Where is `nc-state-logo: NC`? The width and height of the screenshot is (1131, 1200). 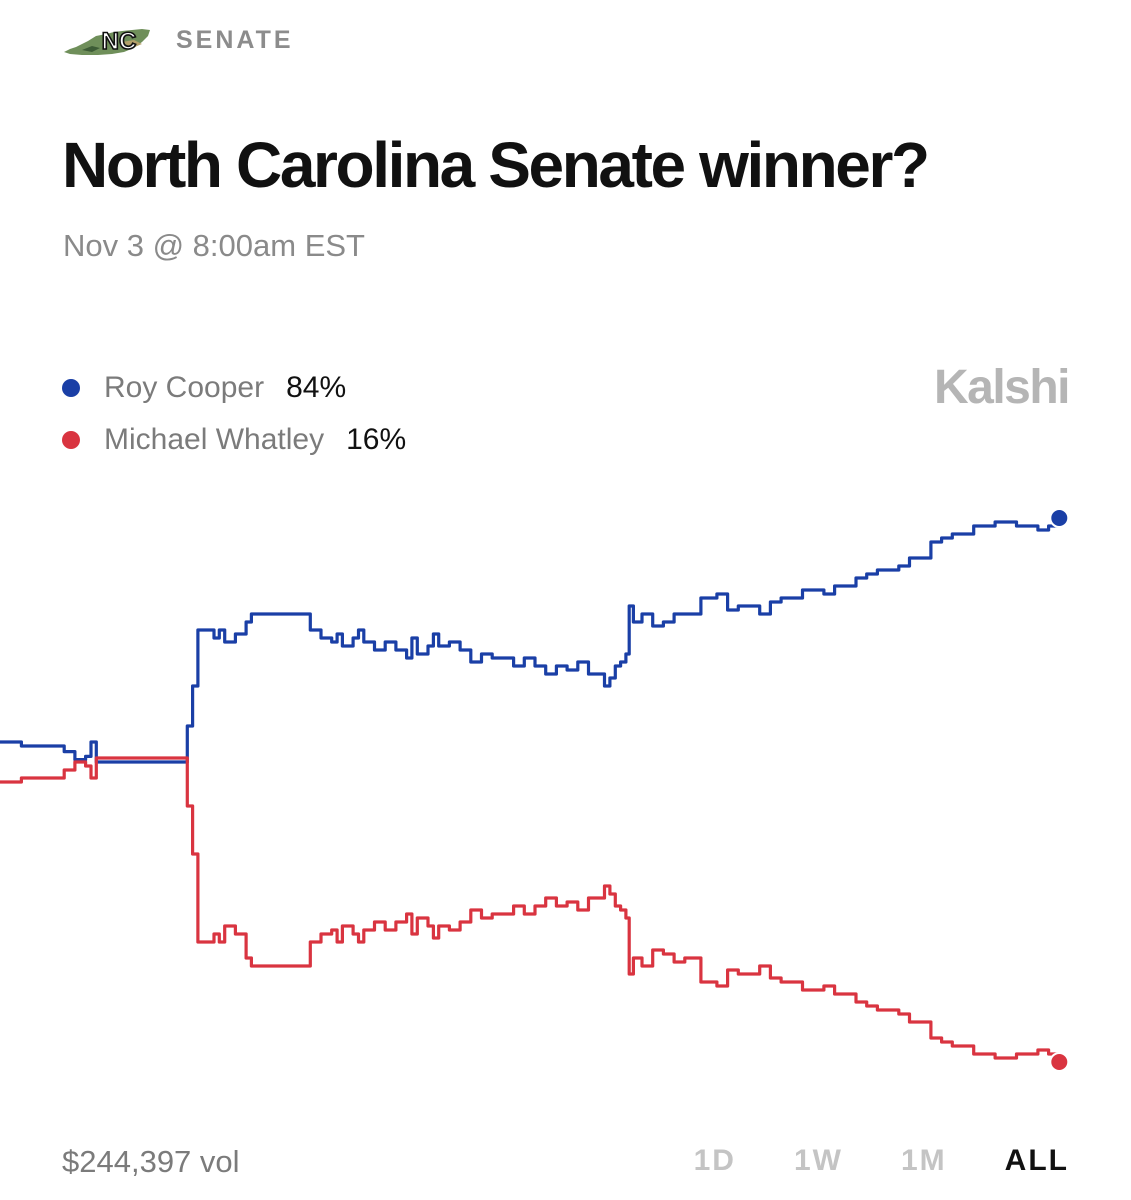
nc-state-logo: NC is located at coordinates (107, 41).